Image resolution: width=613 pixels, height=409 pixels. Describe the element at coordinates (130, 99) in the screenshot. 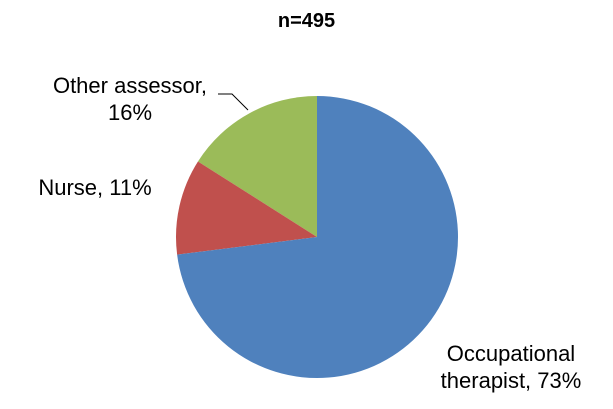

I see `data-label: Other assessor, 16%` at that location.